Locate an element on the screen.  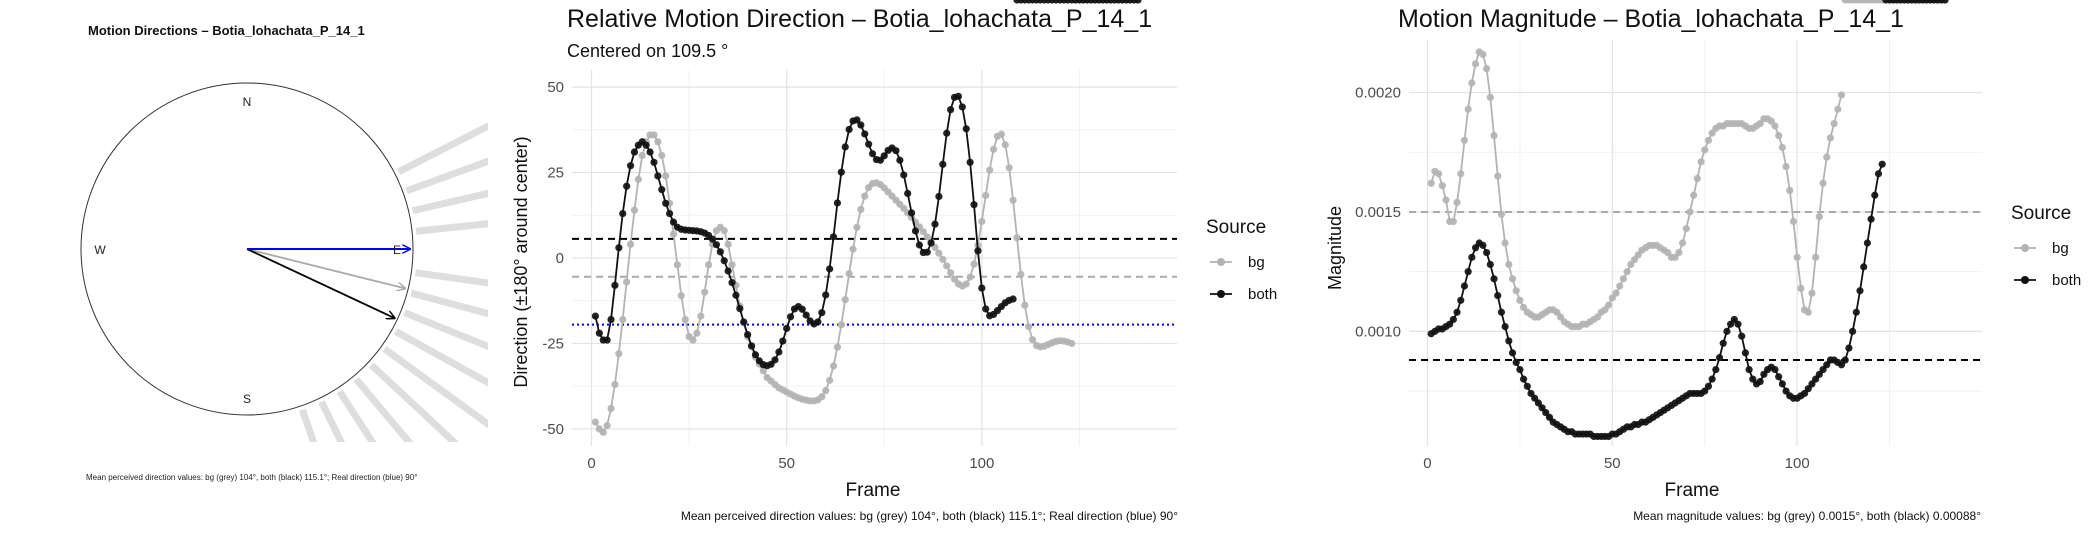
y-axis-label: Magnitude is located at coordinates (1335, 248).